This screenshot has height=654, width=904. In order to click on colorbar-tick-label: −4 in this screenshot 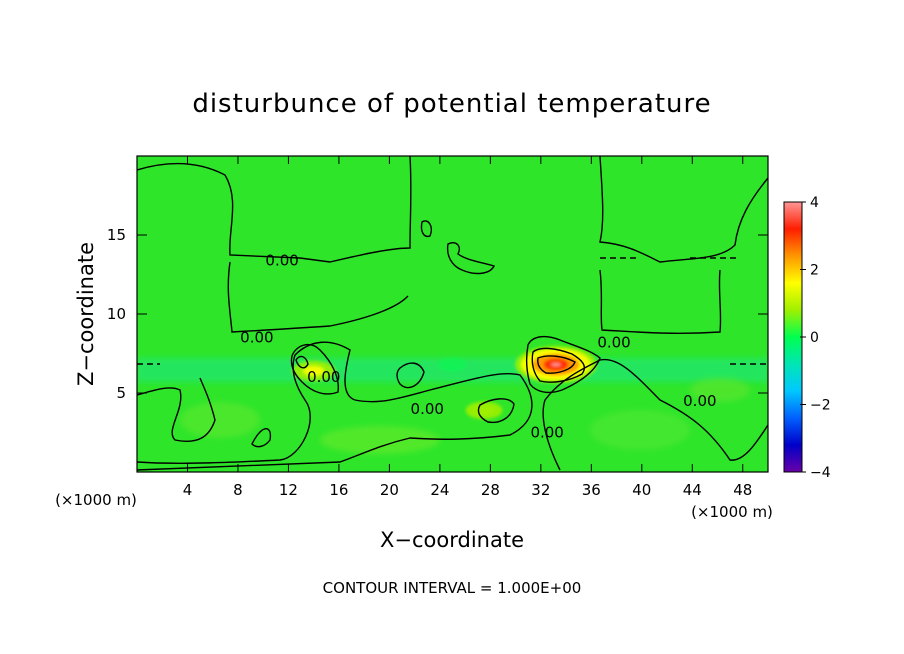, I will do `click(820, 473)`.